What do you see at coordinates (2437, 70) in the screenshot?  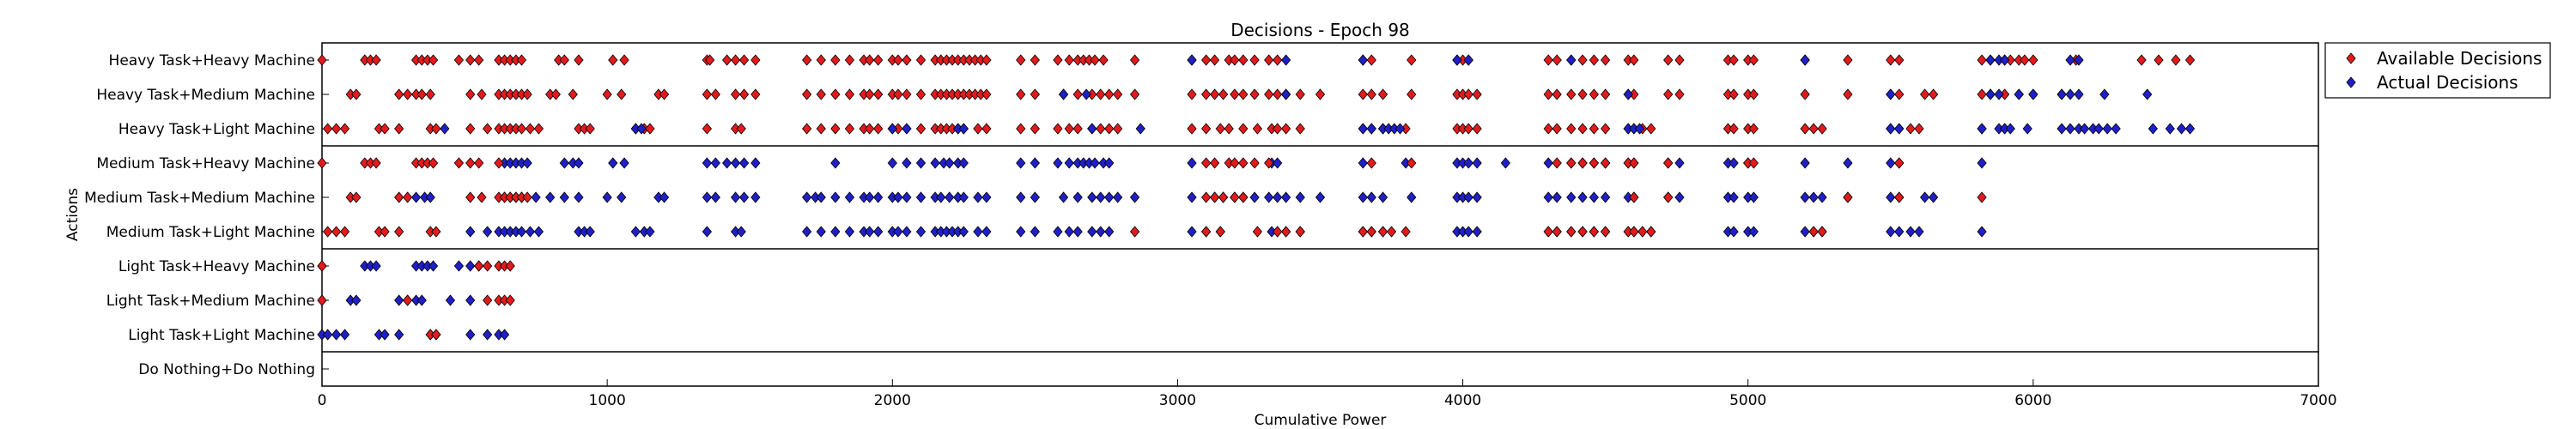 I see `legend-box` at bounding box center [2437, 70].